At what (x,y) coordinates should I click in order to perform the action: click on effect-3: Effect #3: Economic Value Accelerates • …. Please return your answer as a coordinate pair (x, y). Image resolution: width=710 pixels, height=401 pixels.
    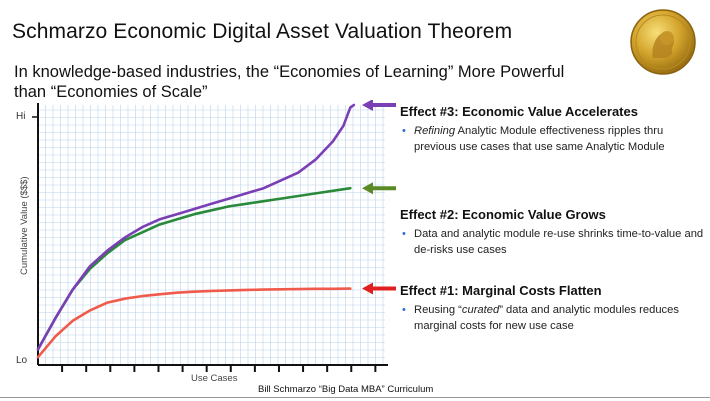
    Looking at the image, I should click on (552, 129).